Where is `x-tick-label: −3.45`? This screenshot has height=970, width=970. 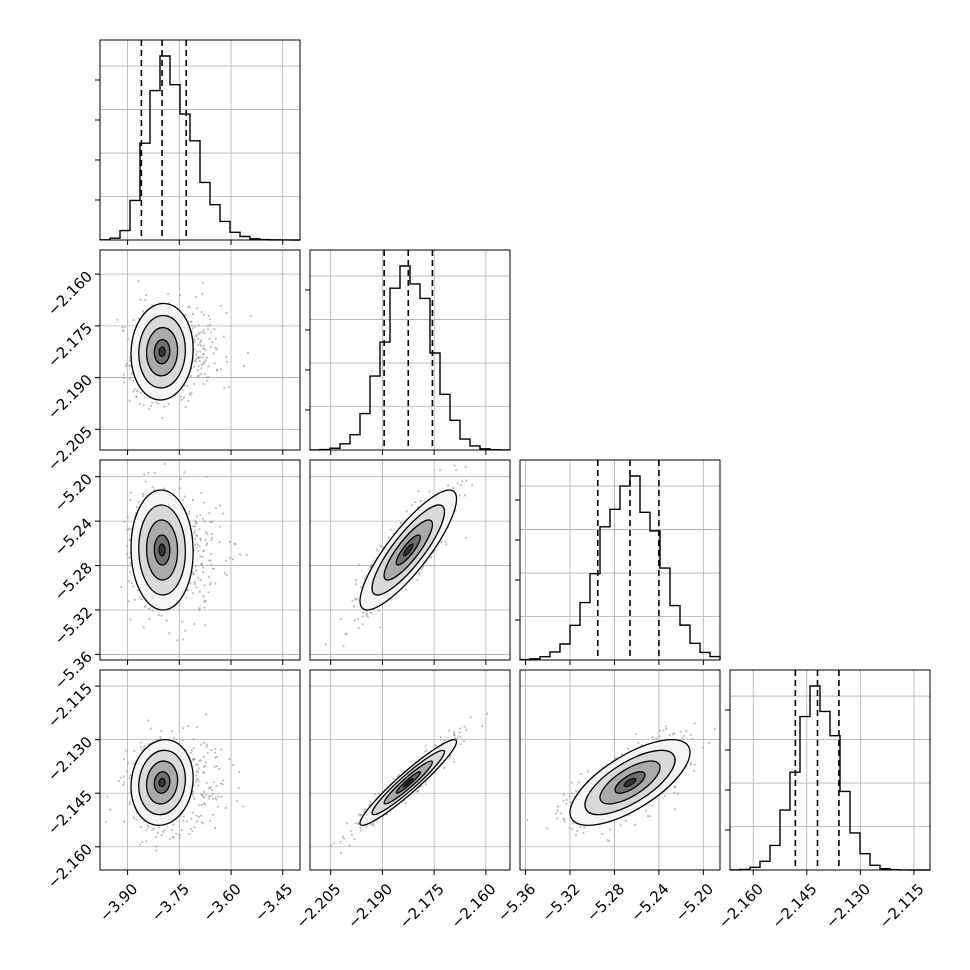
x-tick-label: −3.45 is located at coordinates (273, 902).